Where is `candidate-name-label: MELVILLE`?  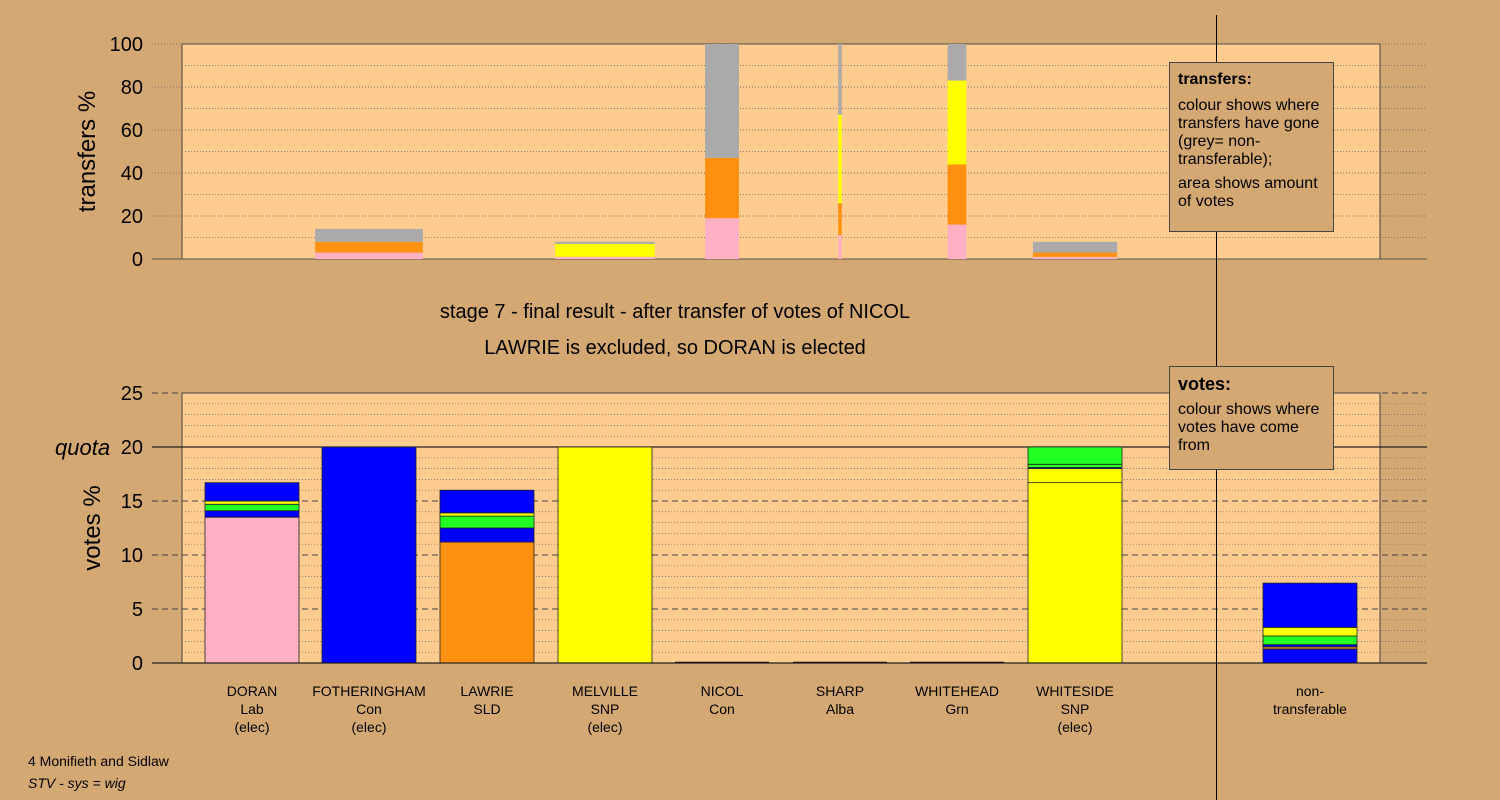
candidate-name-label: MELVILLE is located at coordinates (605, 691).